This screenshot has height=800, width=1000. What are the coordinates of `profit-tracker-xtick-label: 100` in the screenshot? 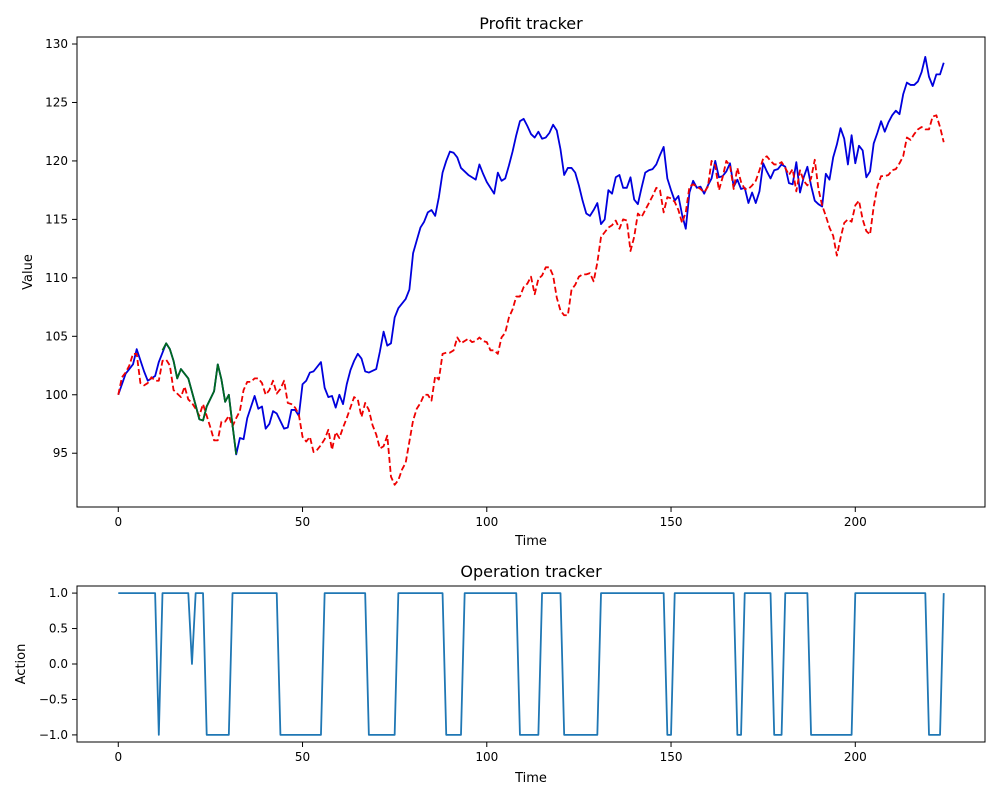 It's located at (486, 522).